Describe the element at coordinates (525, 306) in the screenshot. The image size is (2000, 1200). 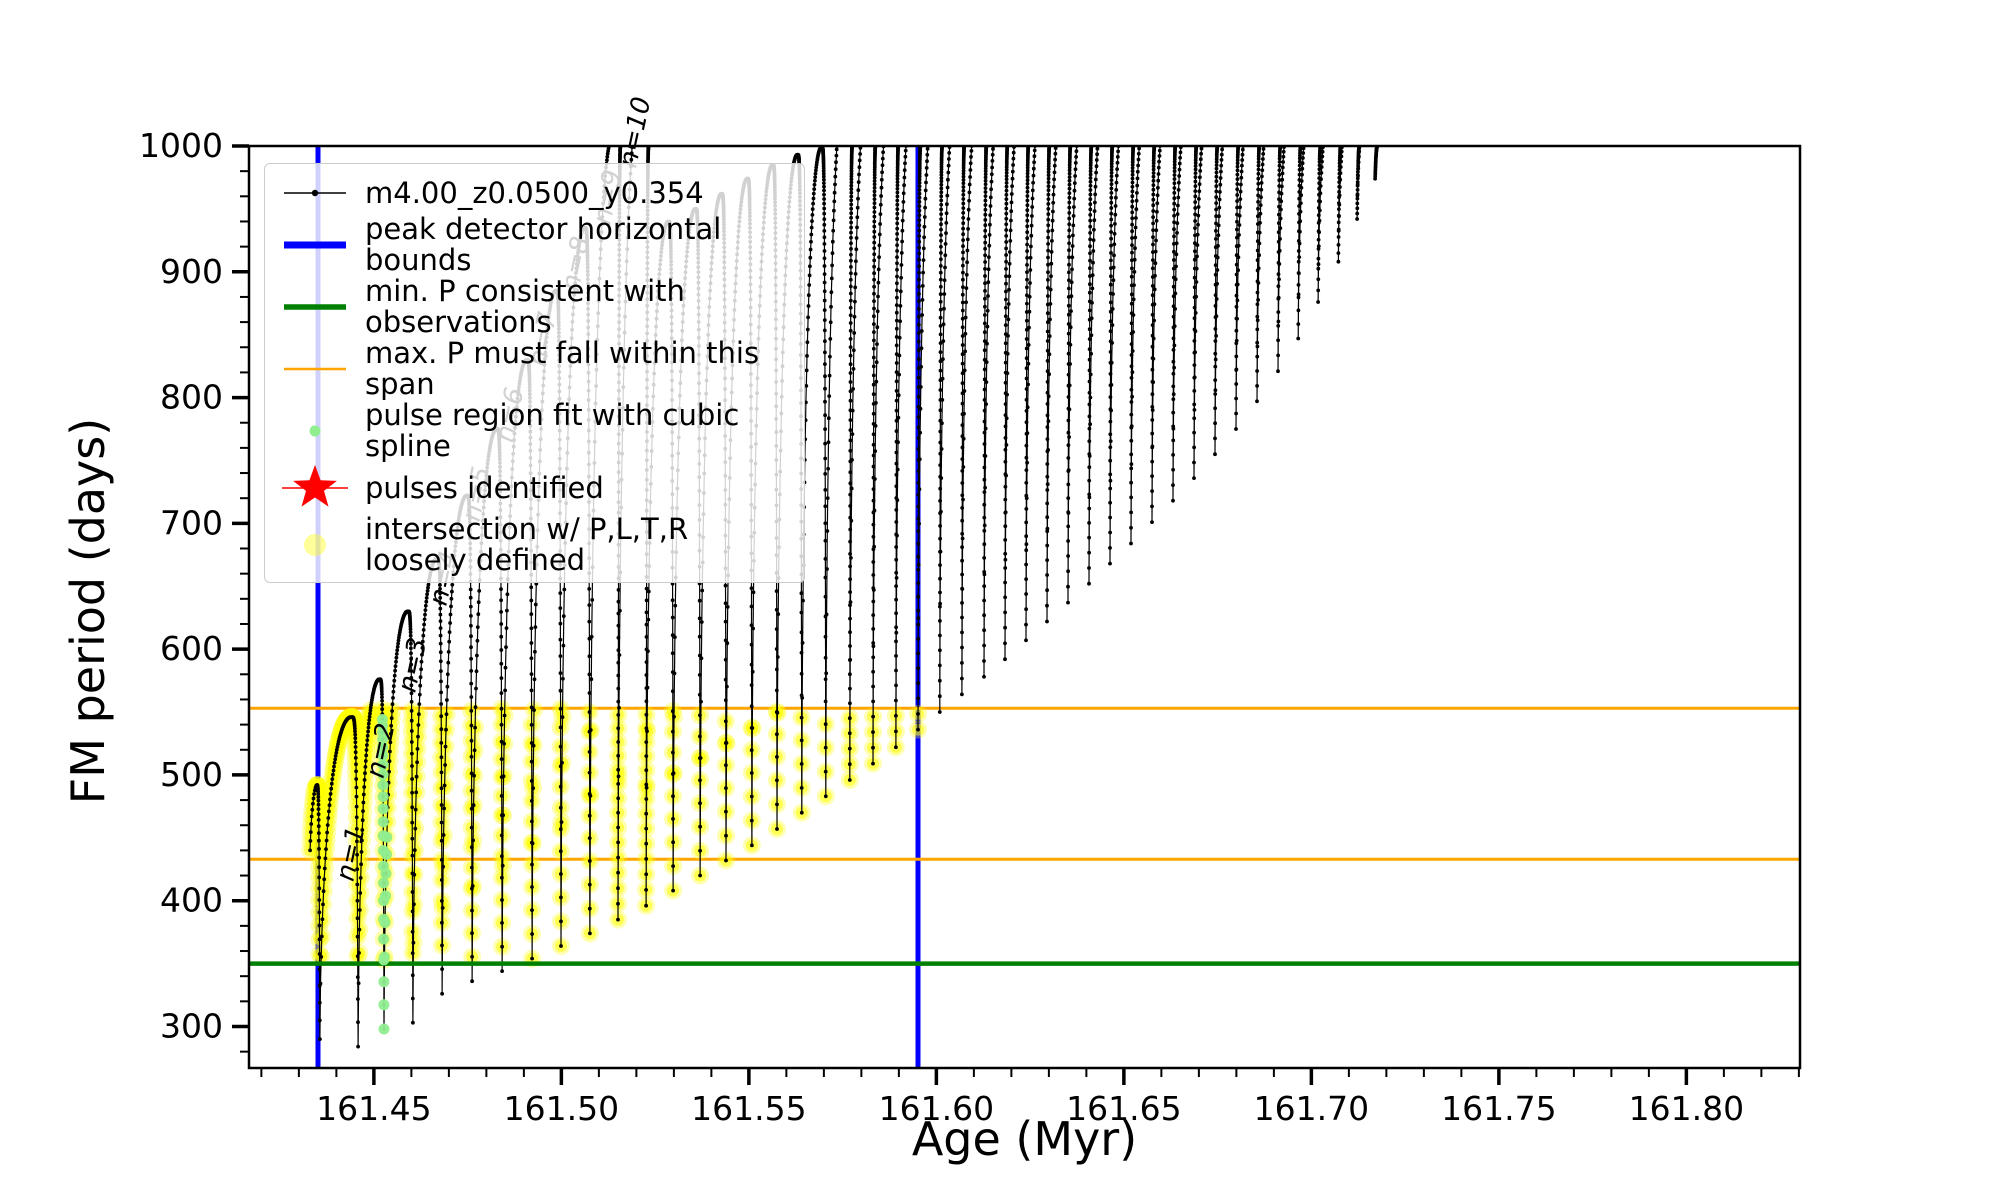
I see `legend-label: min. P consistent with observations` at that location.